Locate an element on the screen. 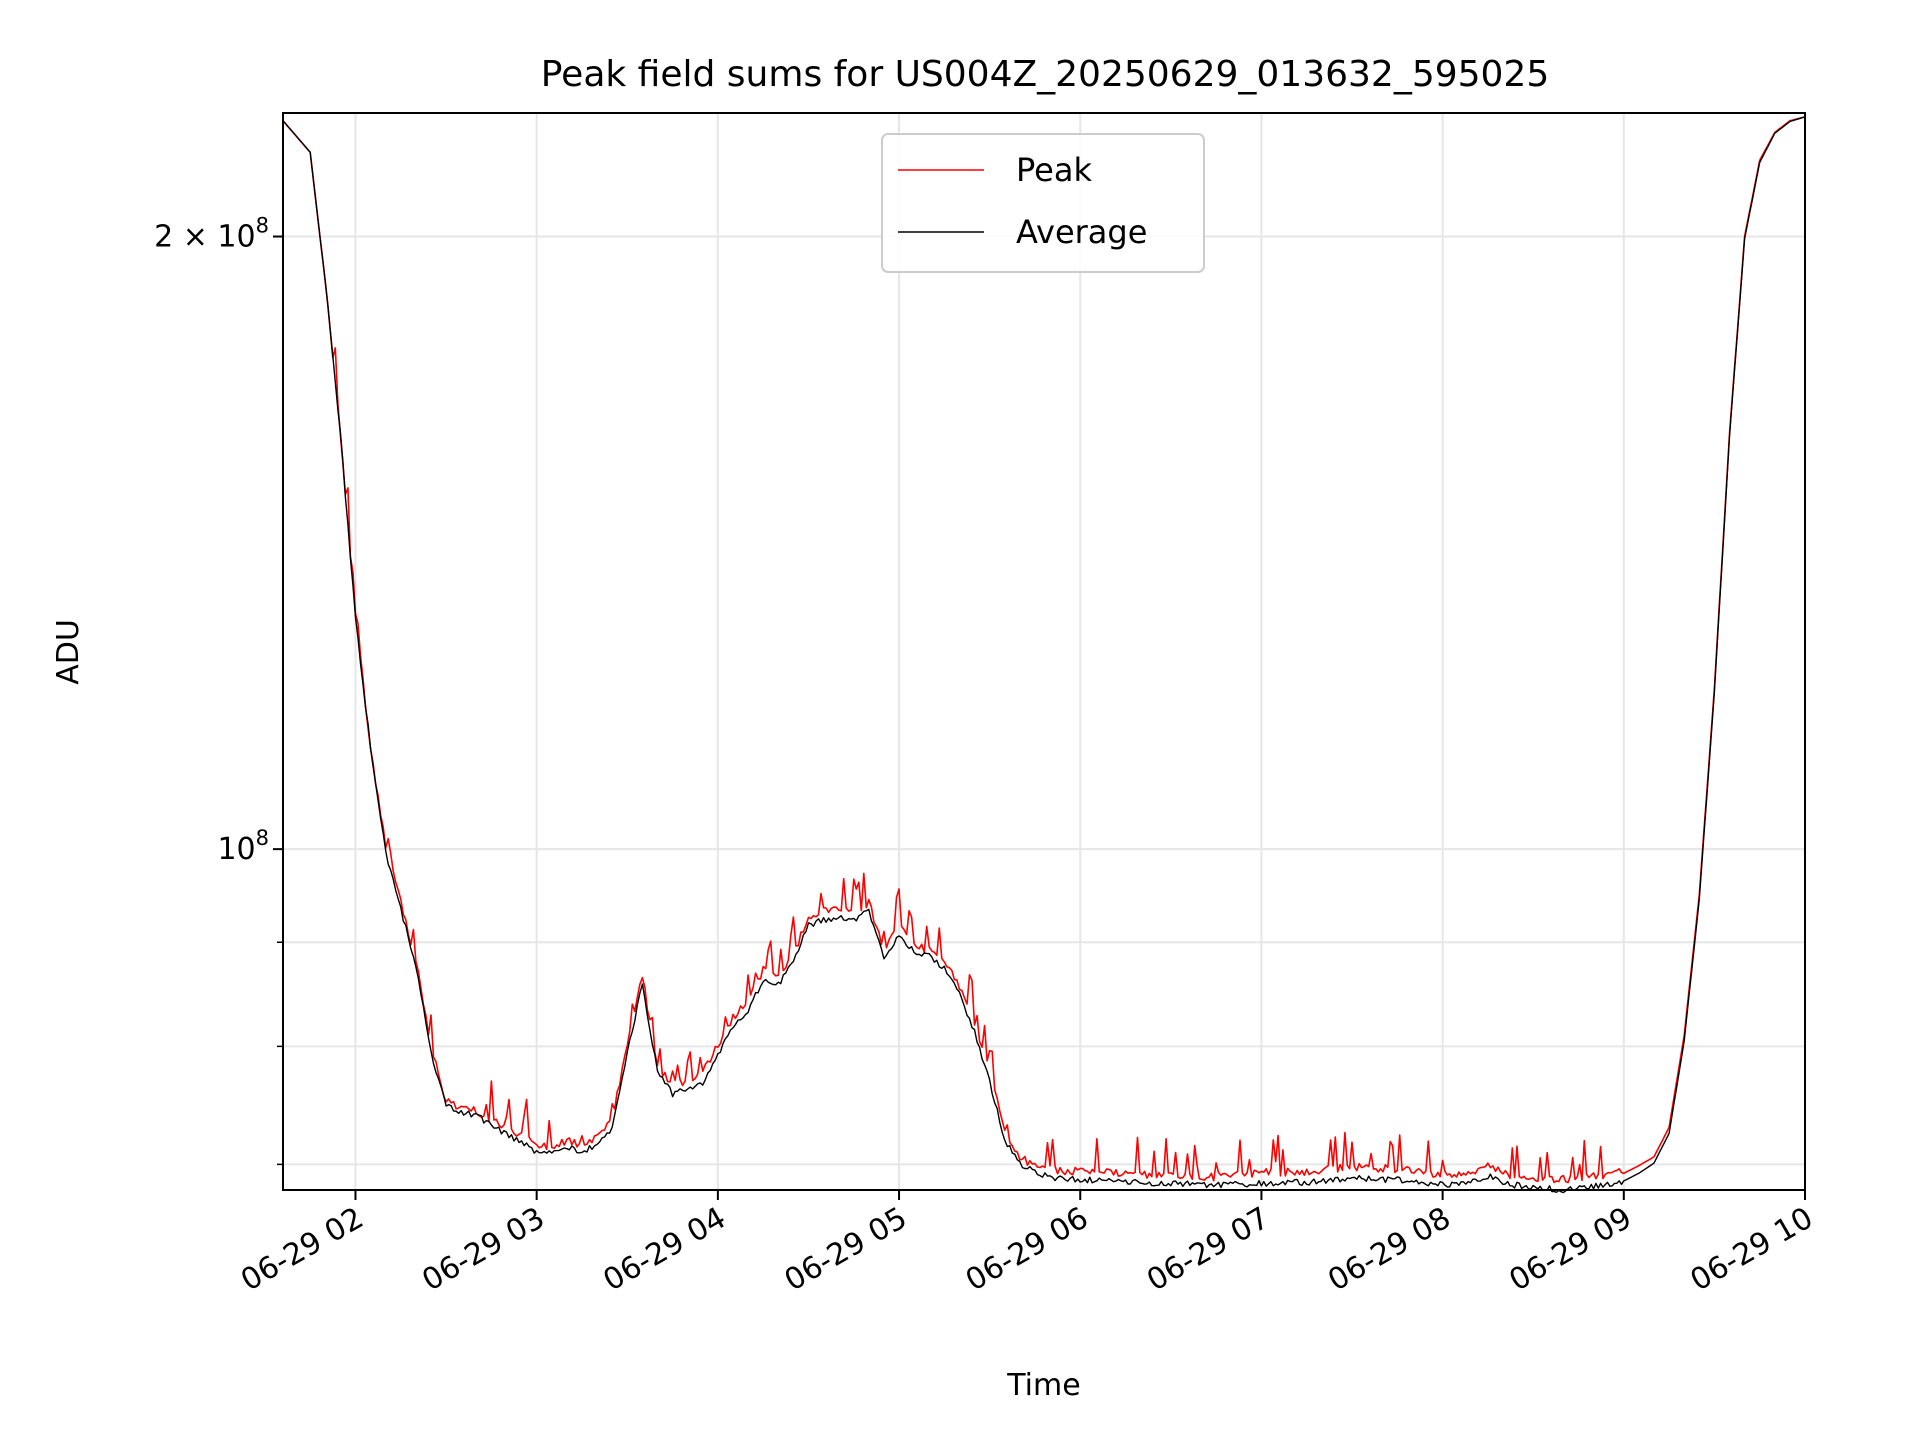  legend-label-average: Average is located at coordinates (1081, 232).